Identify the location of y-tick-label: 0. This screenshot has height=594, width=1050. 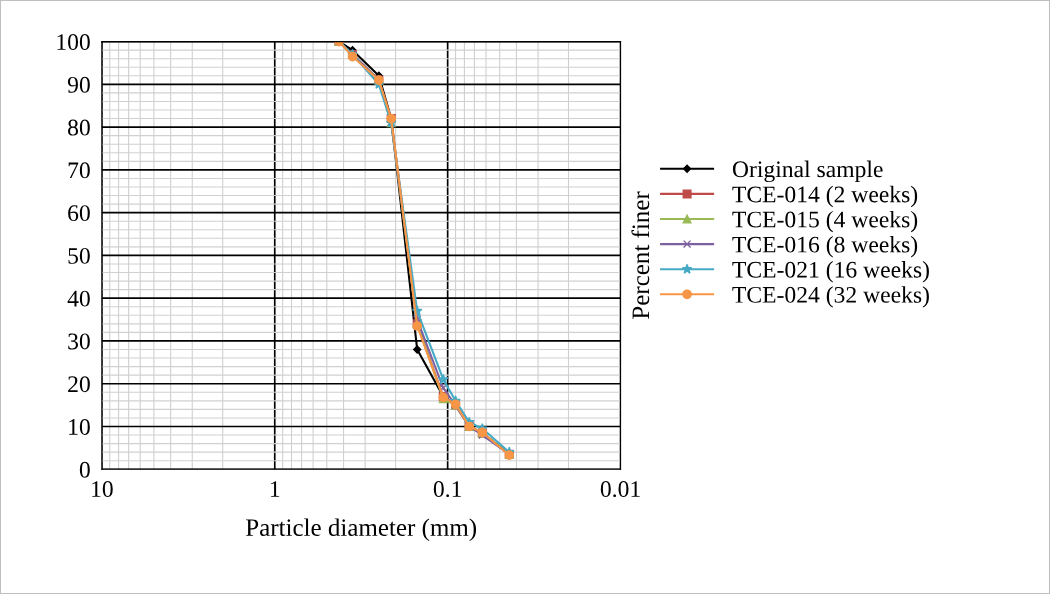
(84, 469).